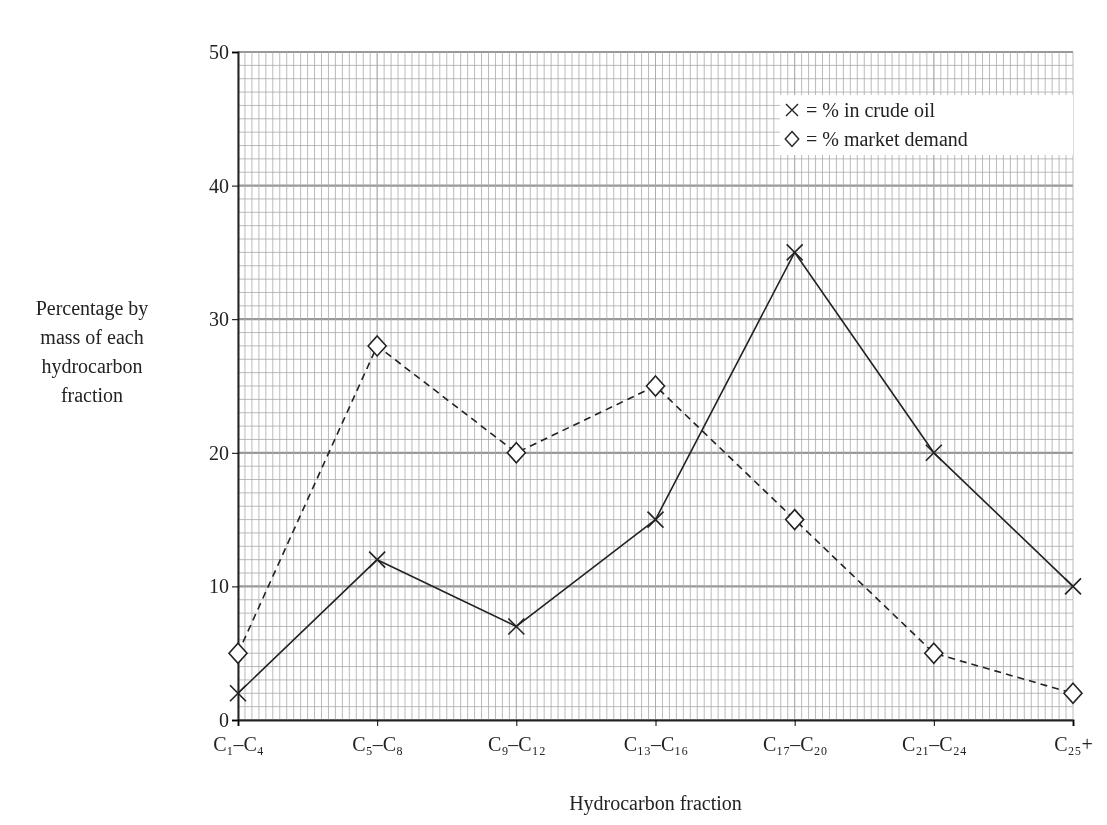 Image resolution: width=1107 pixels, height=825 pixels. Describe the element at coordinates (517, 744) in the screenshot. I see `x-tick-label: C₉–C₁₂` at that location.